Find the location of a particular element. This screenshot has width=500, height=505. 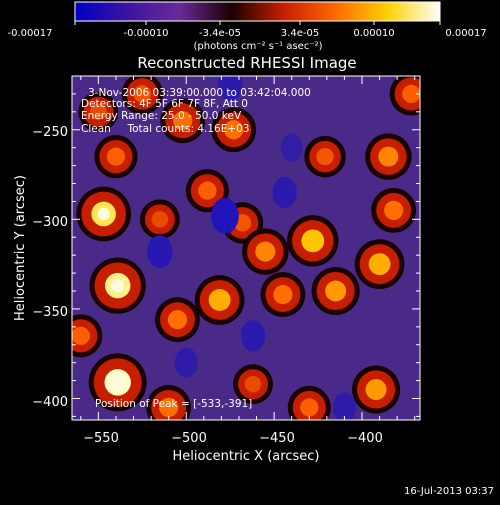

x-tick-label: −500 is located at coordinates (189, 438).